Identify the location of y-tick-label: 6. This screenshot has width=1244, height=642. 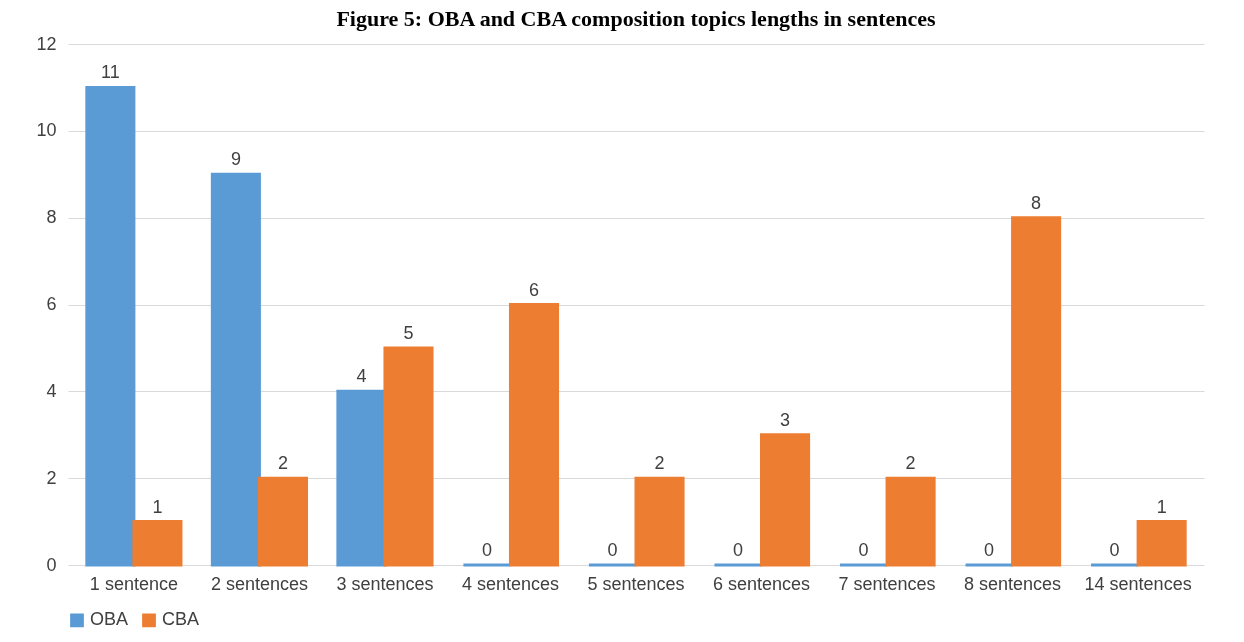
(51, 304).